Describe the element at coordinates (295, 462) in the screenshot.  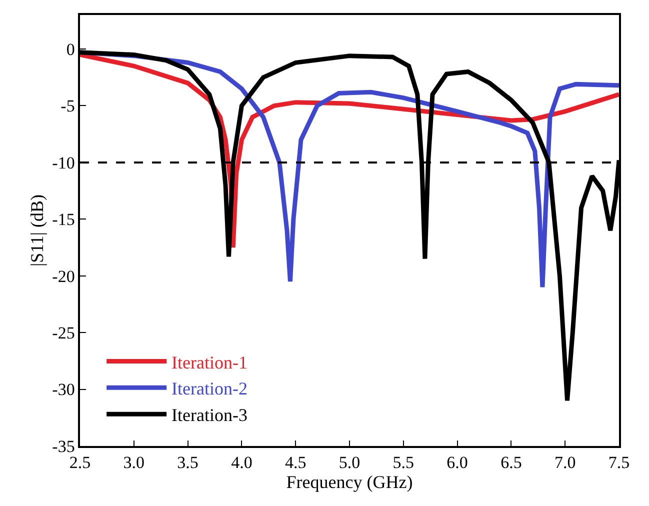
I see `x-tick-label: 4.5` at that location.